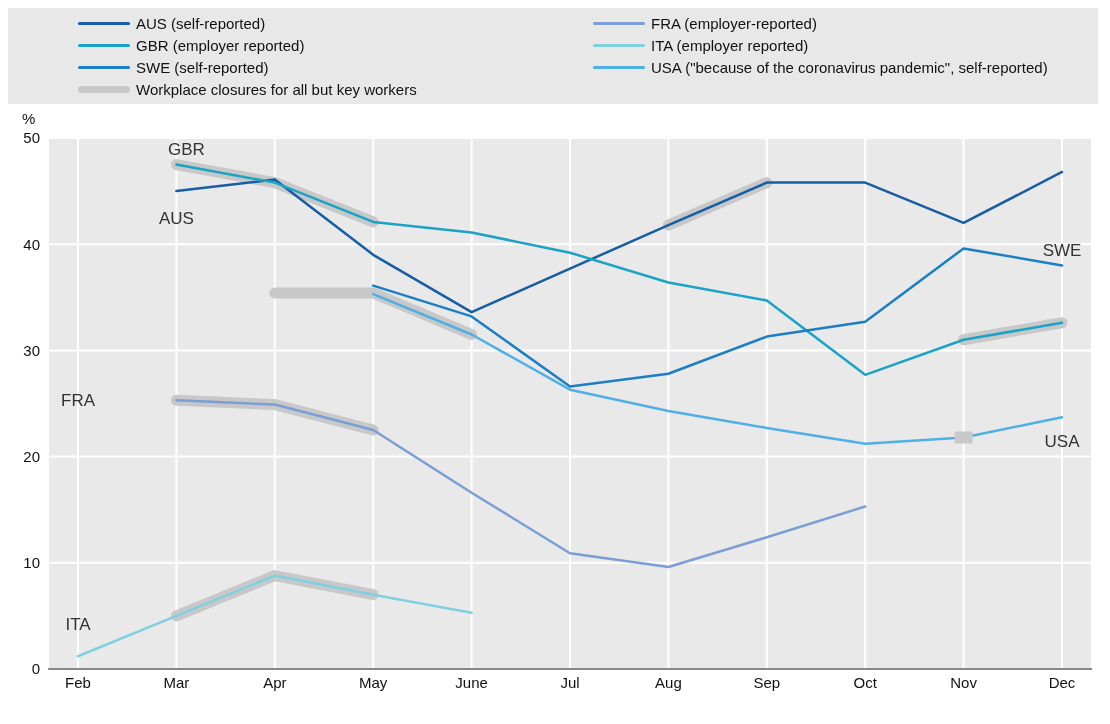 The width and height of the screenshot is (1110, 724). What do you see at coordinates (176, 218) in the screenshot?
I see `annotation: AUS` at bounding box center [176, 218].